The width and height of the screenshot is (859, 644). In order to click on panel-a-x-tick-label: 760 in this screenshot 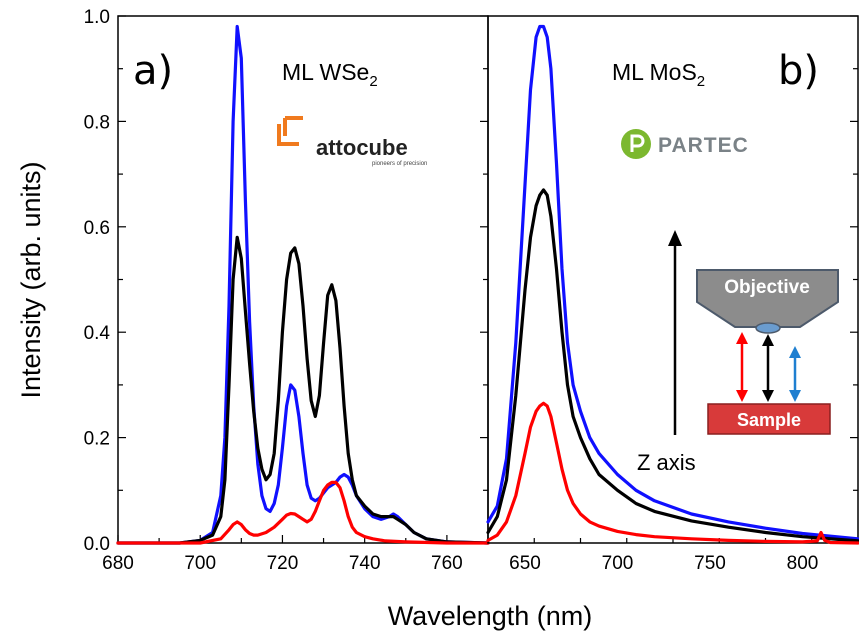, I will do `click(447, 563)`.